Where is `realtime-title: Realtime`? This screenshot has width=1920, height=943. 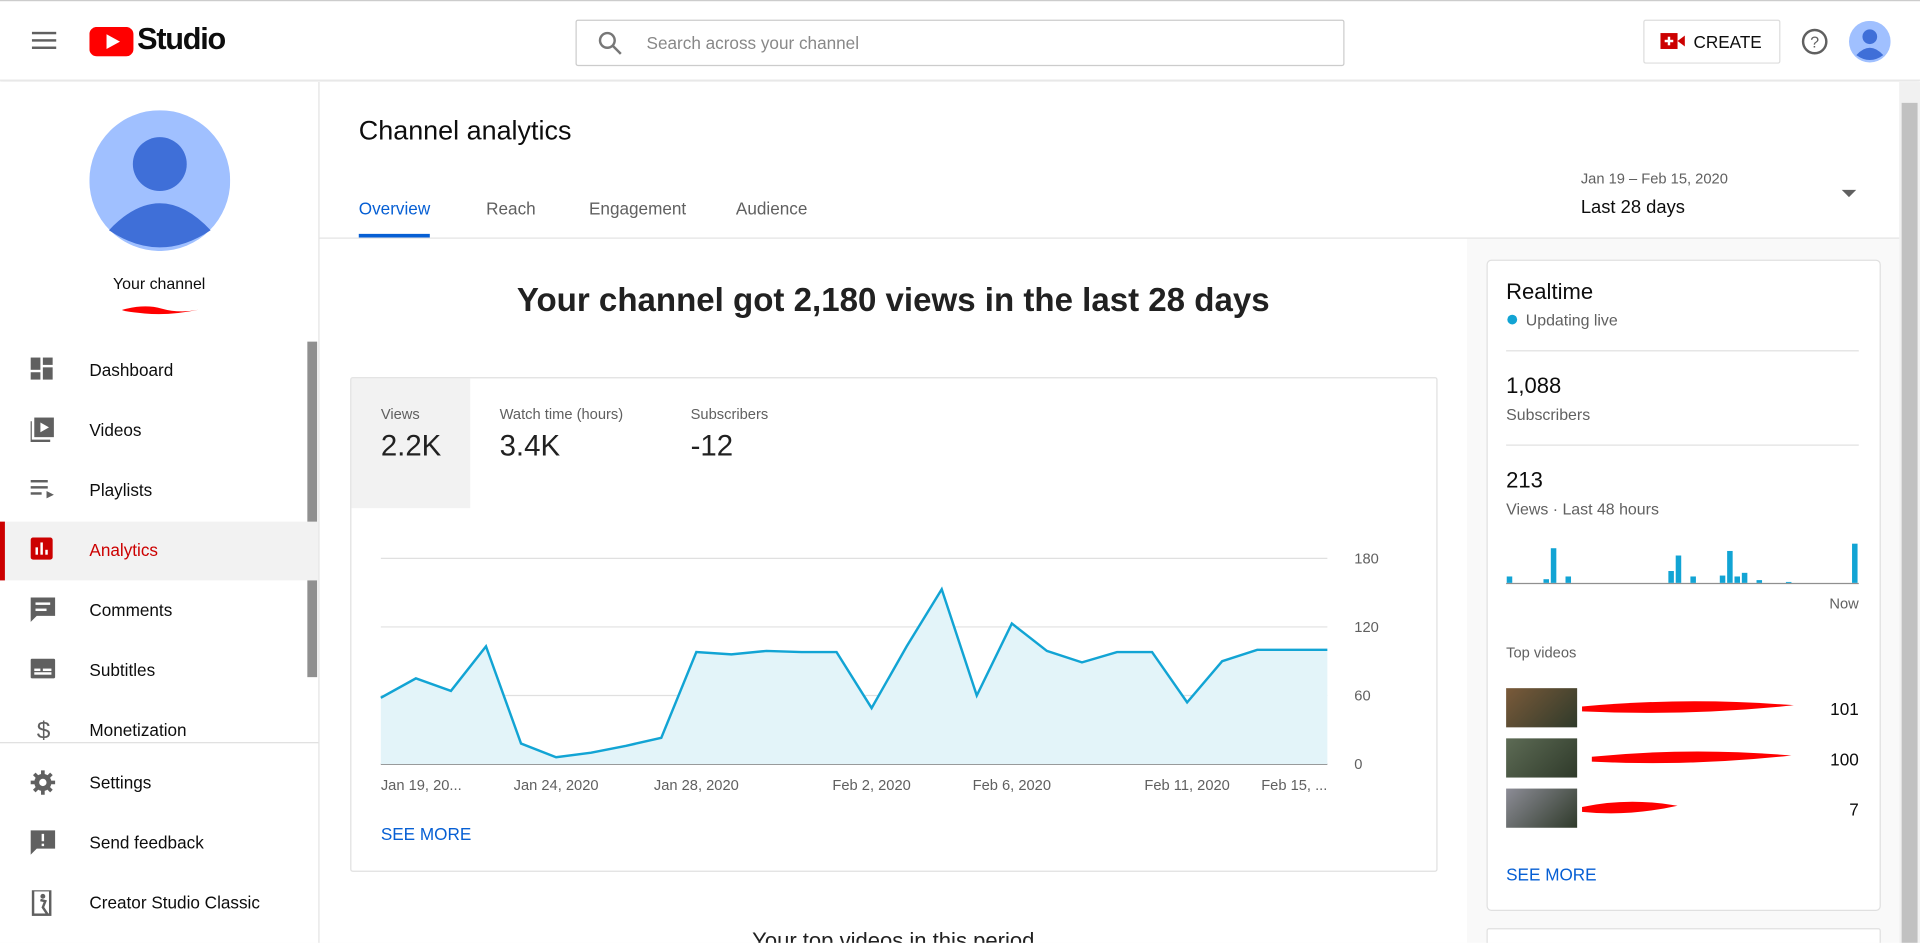 realtime-title: Realtime is located at coordinates (1550, 291).